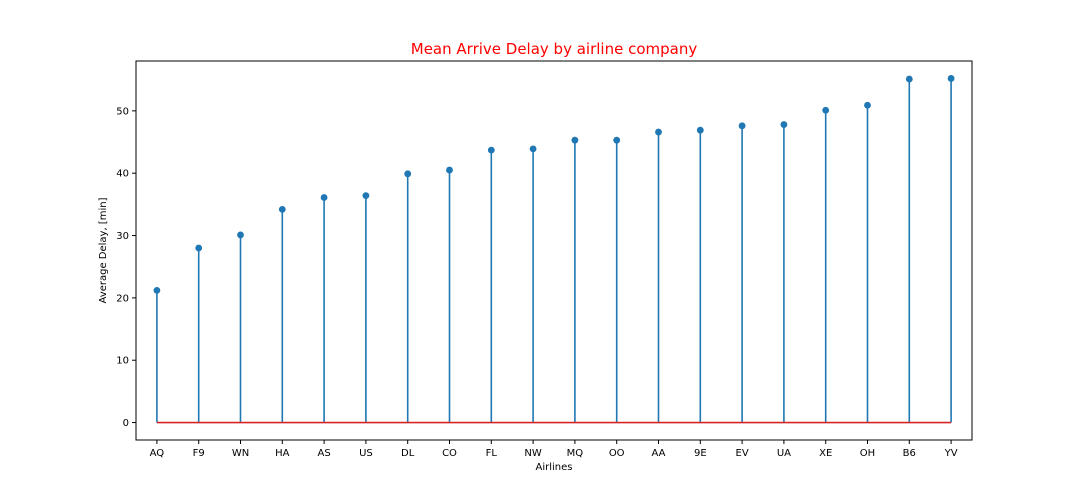 This screenshot has width=1080, height=504. Describe the element at coordinates (532, 453) in the screenshot. I see `x-tick-label: NW` at that location.